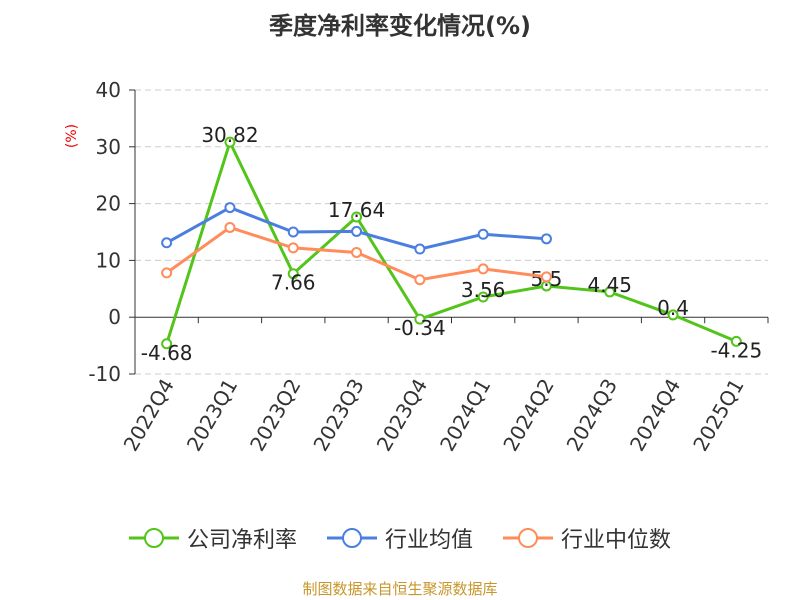 The image size is (800, 600). Describe the element at coordinates (718, 415) in the screenshot. I see `x-tick-label: 2025Q1` at that location.